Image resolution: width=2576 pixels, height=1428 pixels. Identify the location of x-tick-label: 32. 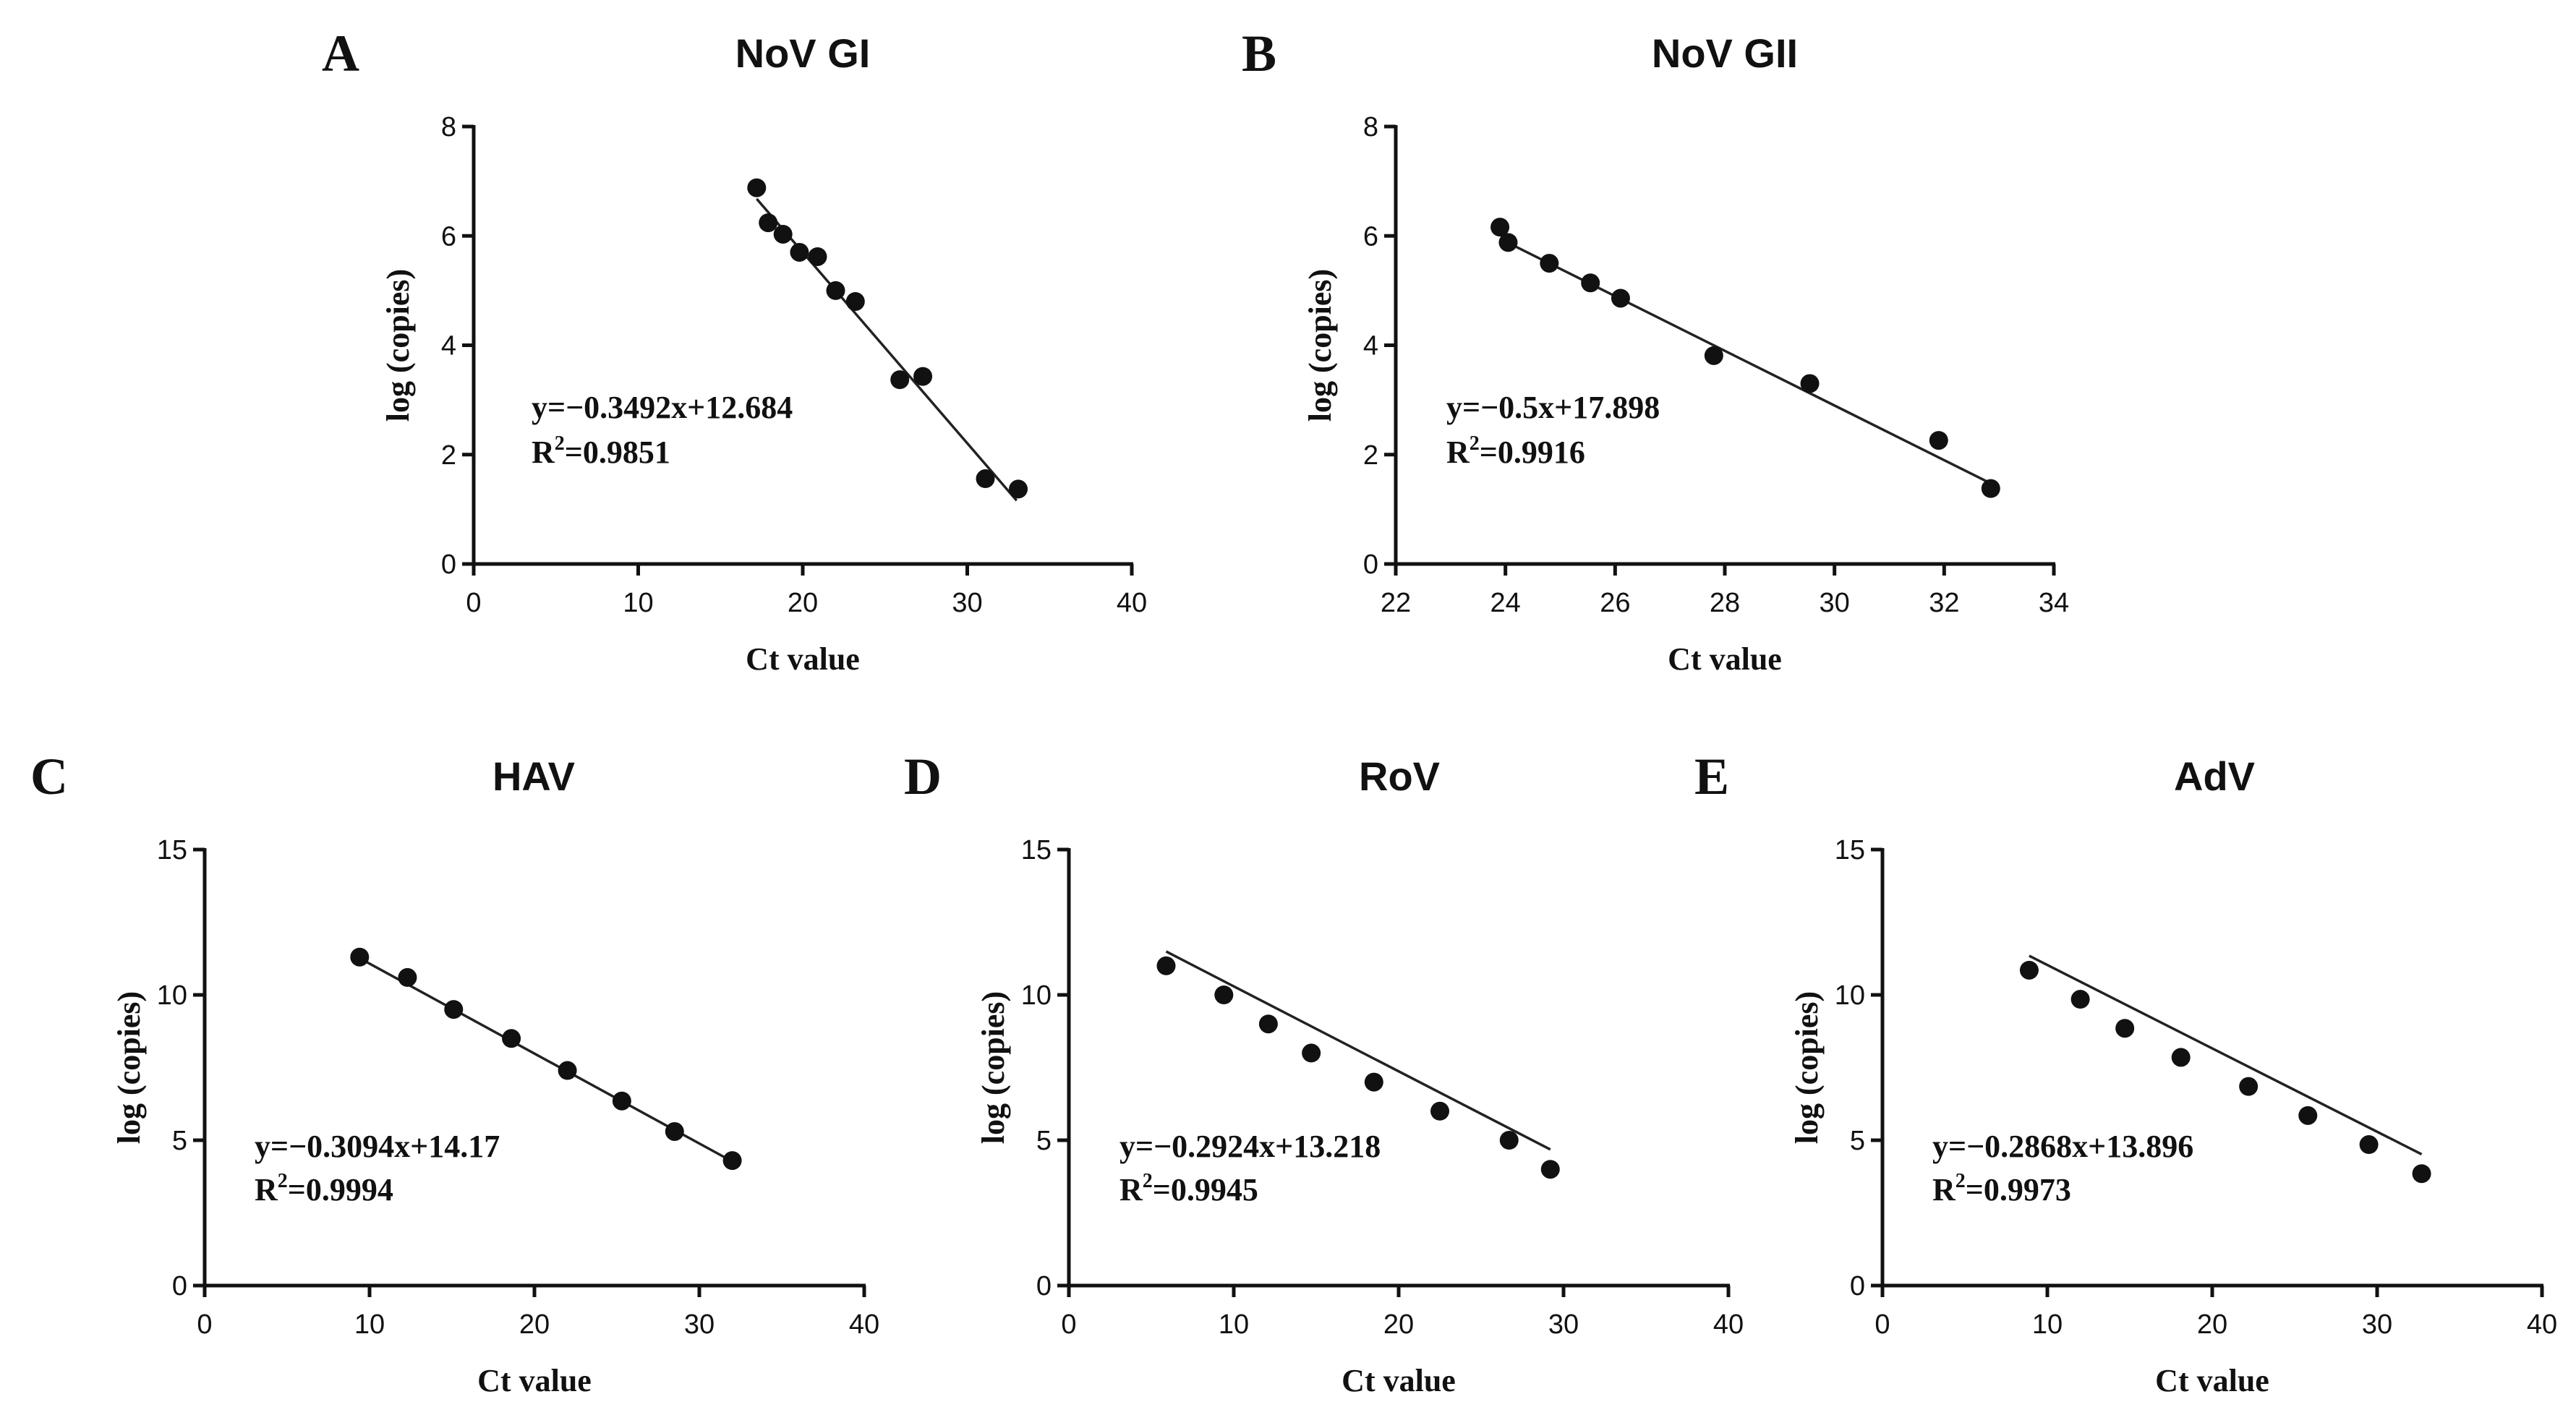
(1944, 603).